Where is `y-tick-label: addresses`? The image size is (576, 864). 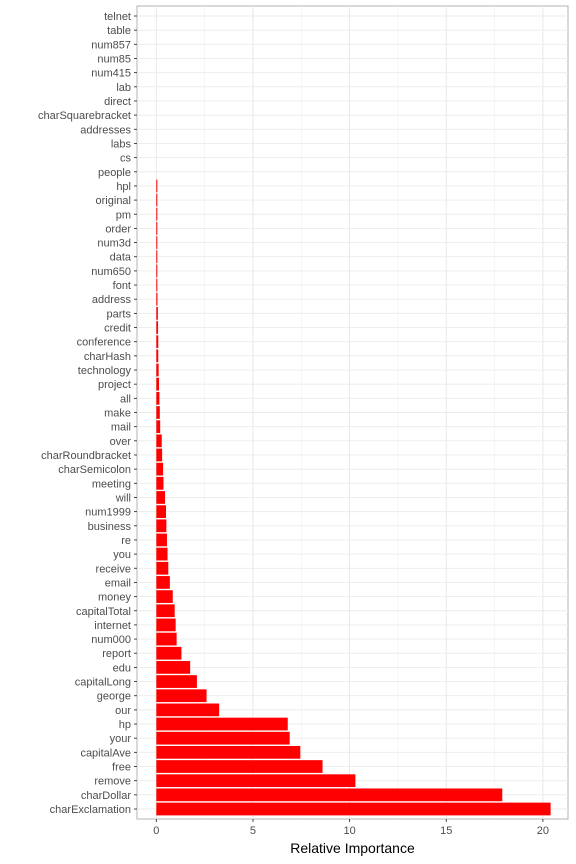
y-tick-label: addresses is located at coordinates (105, 130).